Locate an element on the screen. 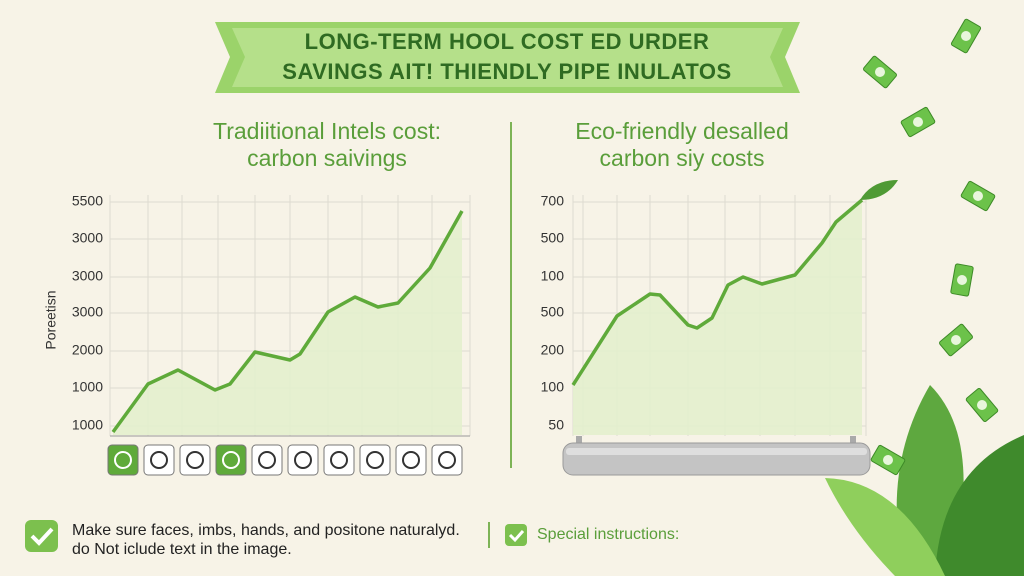  y-tick-label: 2000 is located at coordinates (87, 350).